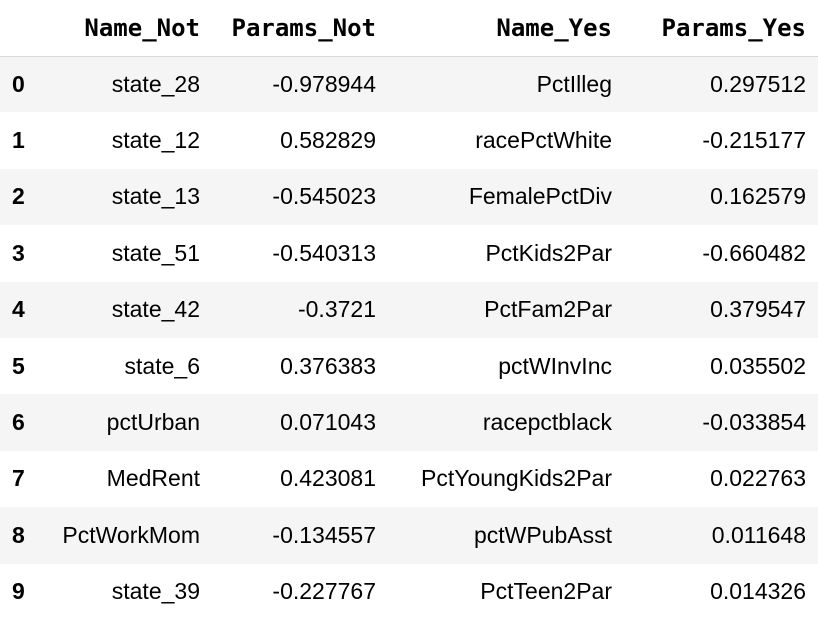  What do you see at coordinates (721, 28) in the screenshot?
I see `column-header-params-yes: Params_Yes` at bounding box center [721, 28].